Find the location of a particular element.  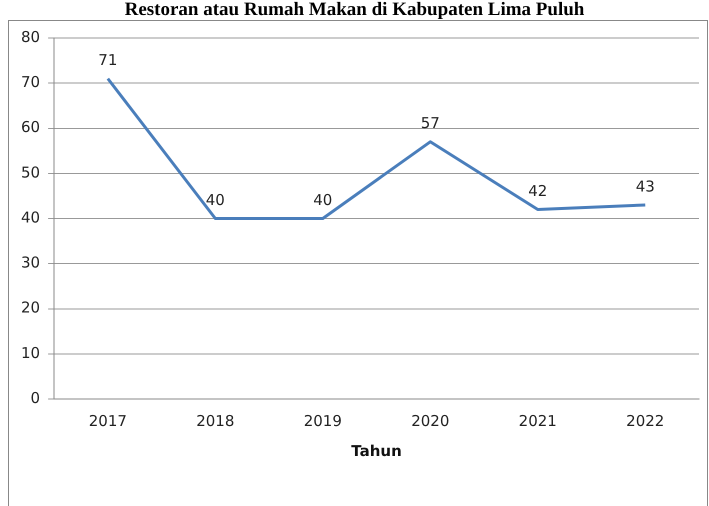

y-tick-label: 70 is located at coordinates (30, 82).